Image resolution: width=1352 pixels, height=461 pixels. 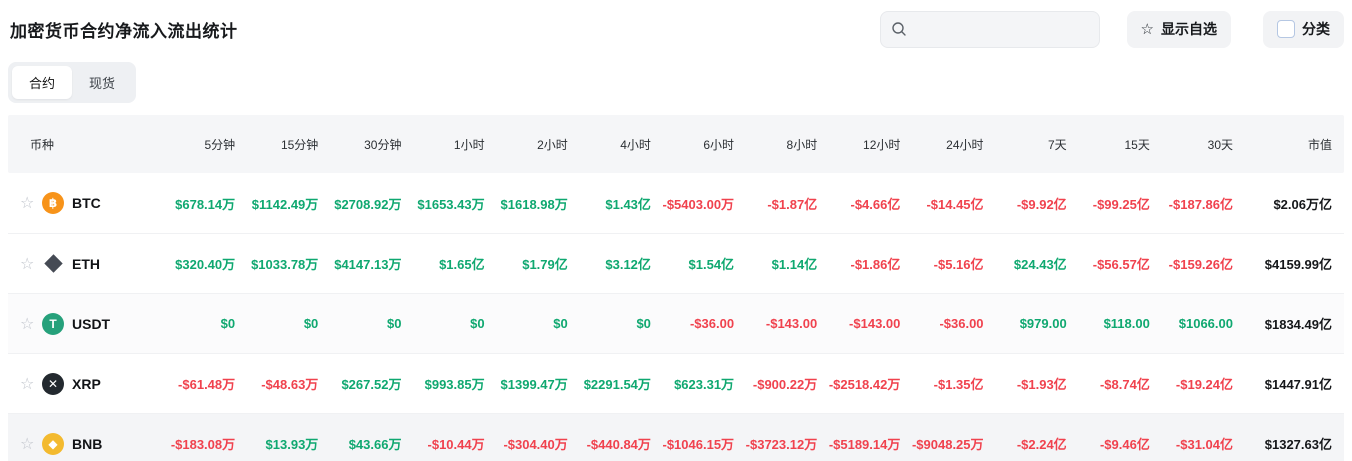 What do you see at coordinates (802, 144) in the screenshot?
I see `column-header-8: 8小时` at bounding box center [802, 144].